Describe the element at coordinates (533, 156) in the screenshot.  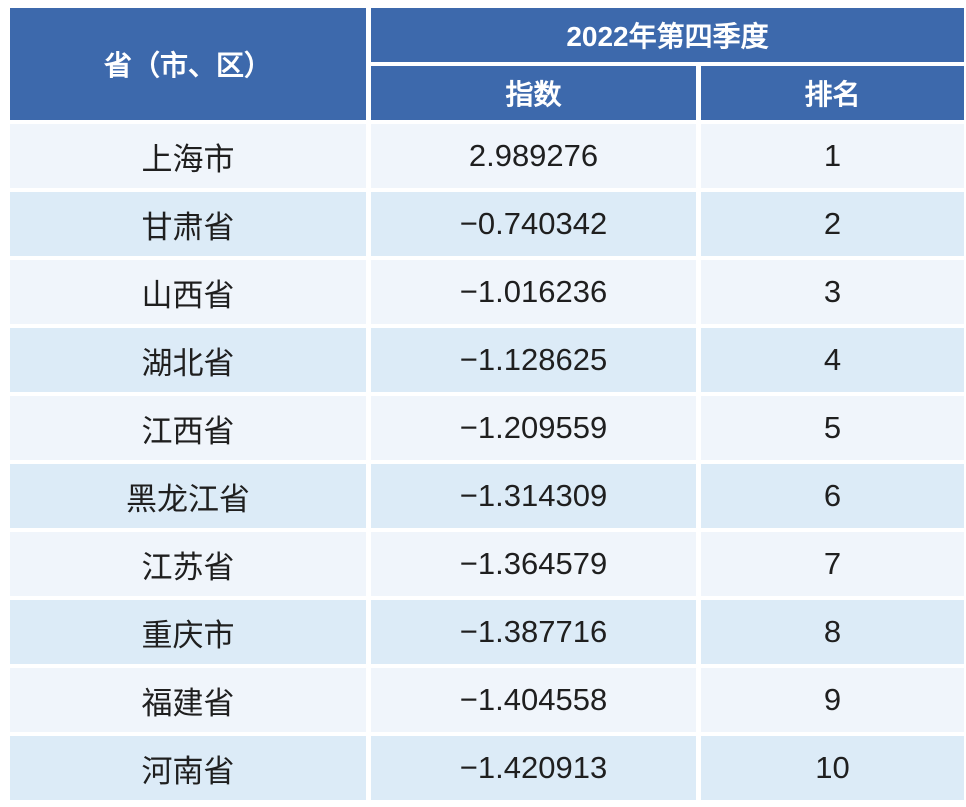
I see `cell-index: 2.989276` at that location.